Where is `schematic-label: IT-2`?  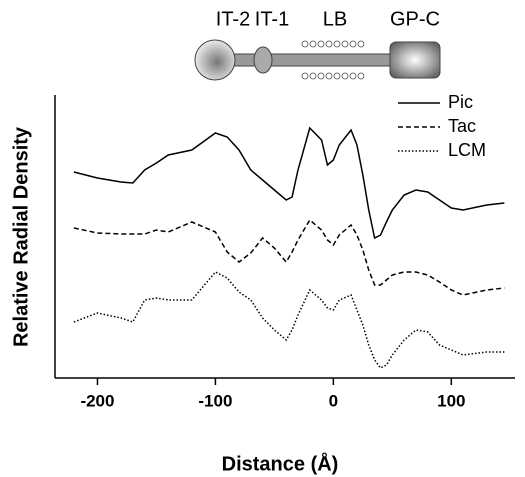 schematic-label: IT-2 is located at coordinates (233, 19).